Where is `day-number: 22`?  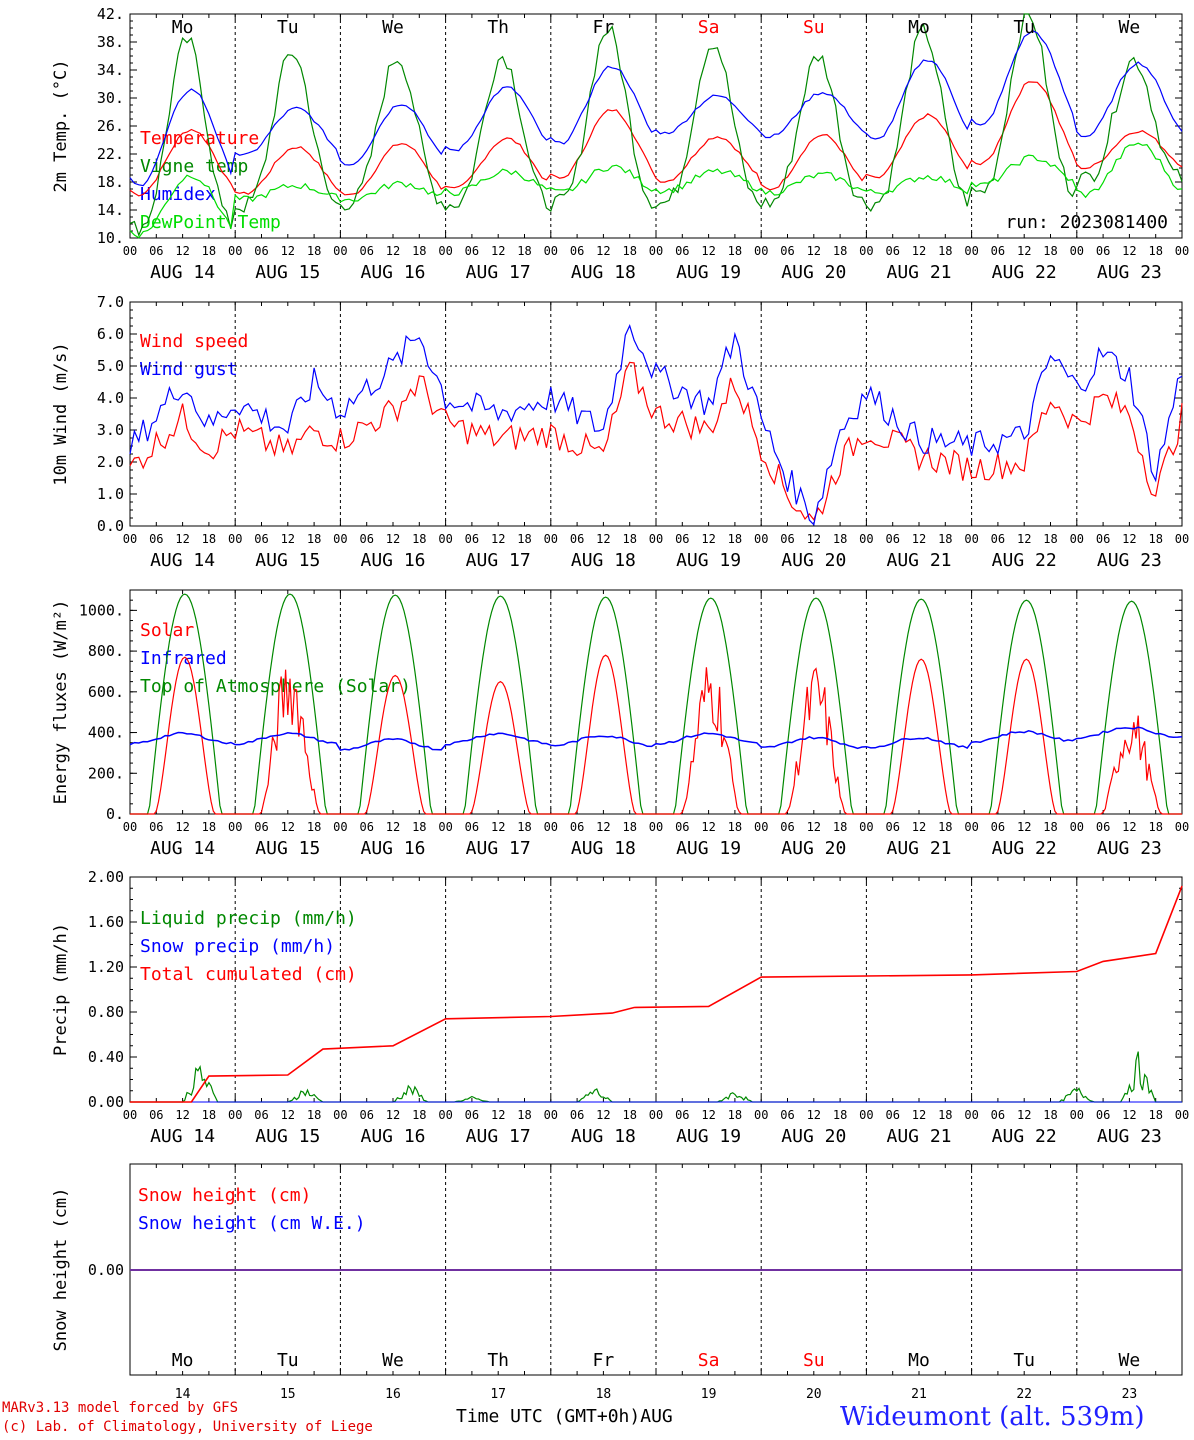
day-number: 22 is located at coordinates (1024, 1394).